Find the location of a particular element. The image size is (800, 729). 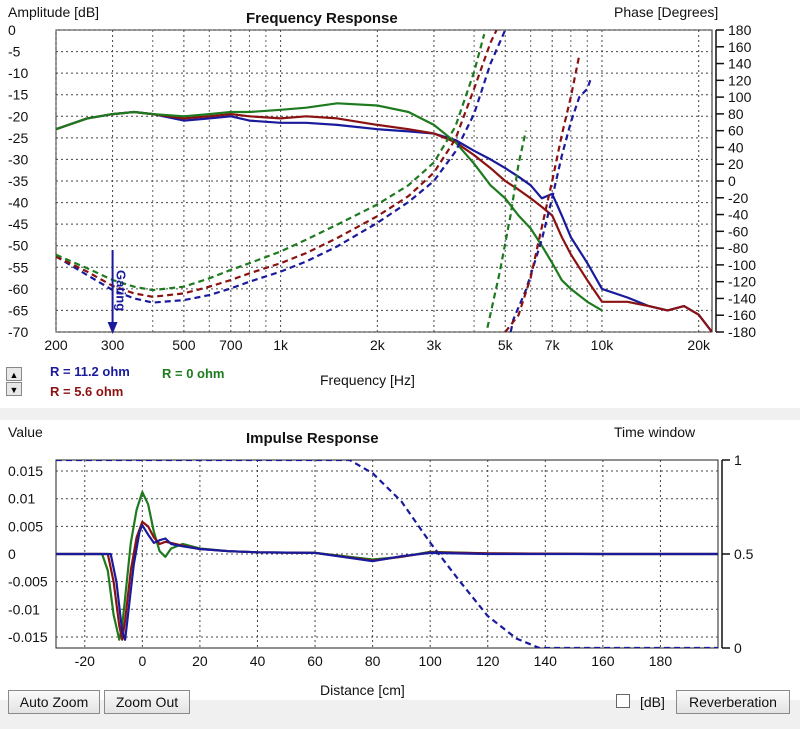

y2-tick-label: 40 is located at coordinates (736, 147).